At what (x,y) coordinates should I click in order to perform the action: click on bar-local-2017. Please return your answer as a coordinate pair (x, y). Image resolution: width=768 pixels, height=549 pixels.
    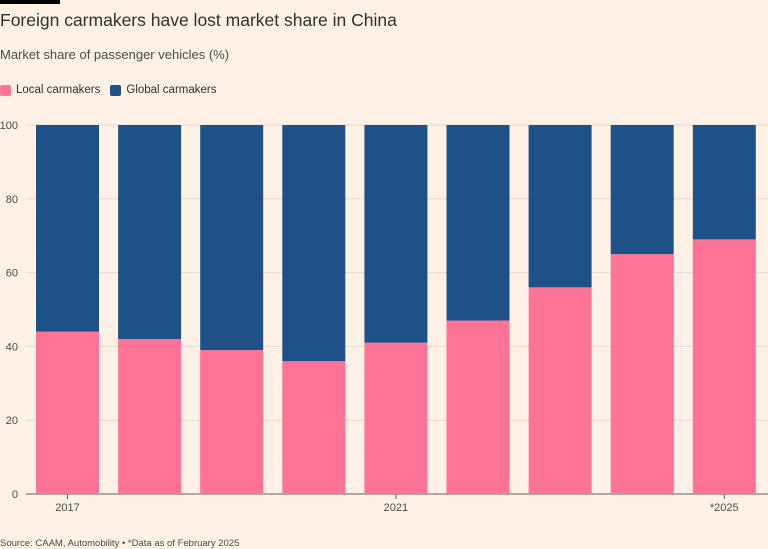
    Looking at the image, I should click on (67, 412).